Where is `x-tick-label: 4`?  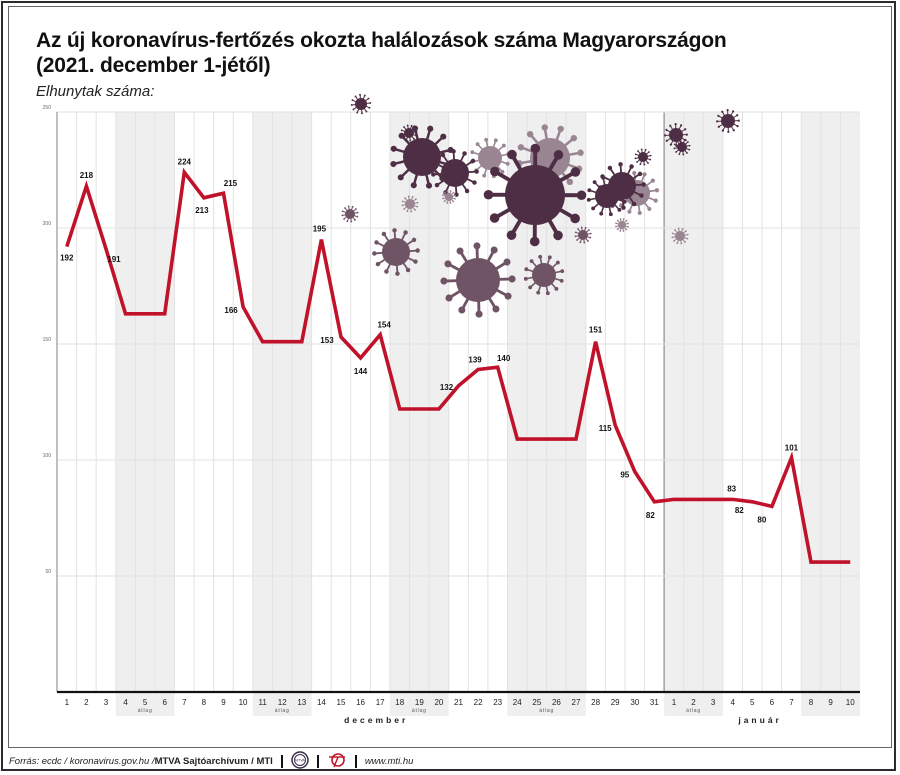
x-tick-label: 4 is located at coordinates (732, 702).